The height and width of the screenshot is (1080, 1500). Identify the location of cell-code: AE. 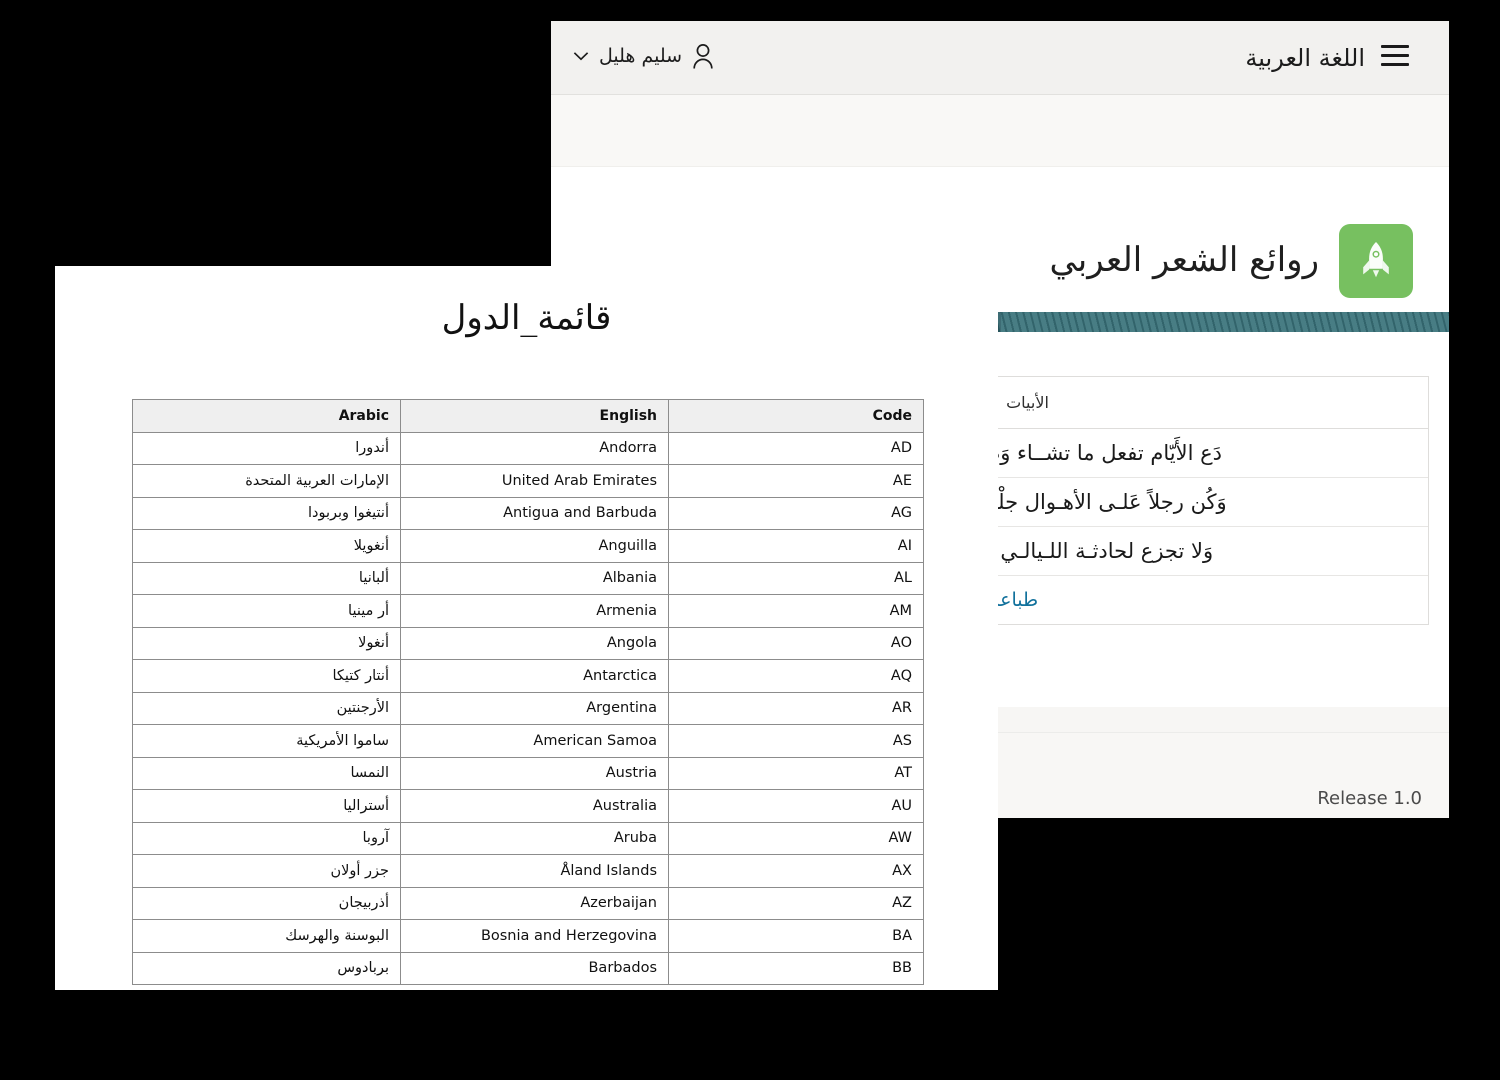
(796, 481).